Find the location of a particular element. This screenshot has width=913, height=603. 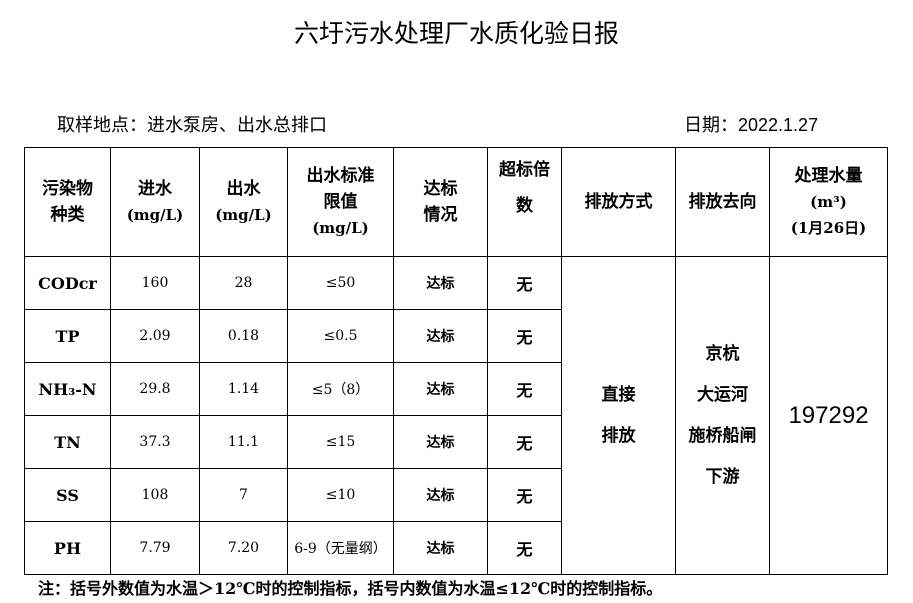

effluent-value: 7 is located at coordinates (243, 495).